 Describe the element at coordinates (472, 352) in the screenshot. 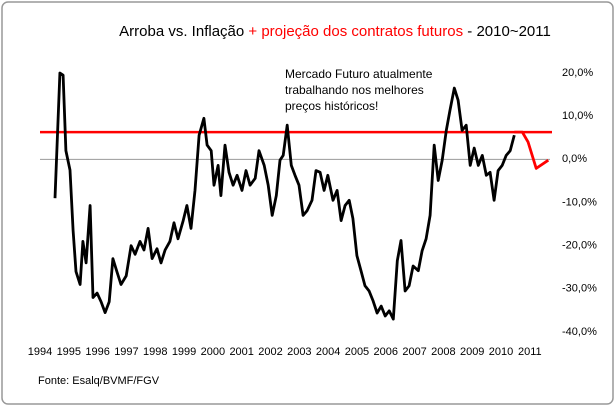

I see `x-tick-label: 2009` at that location.